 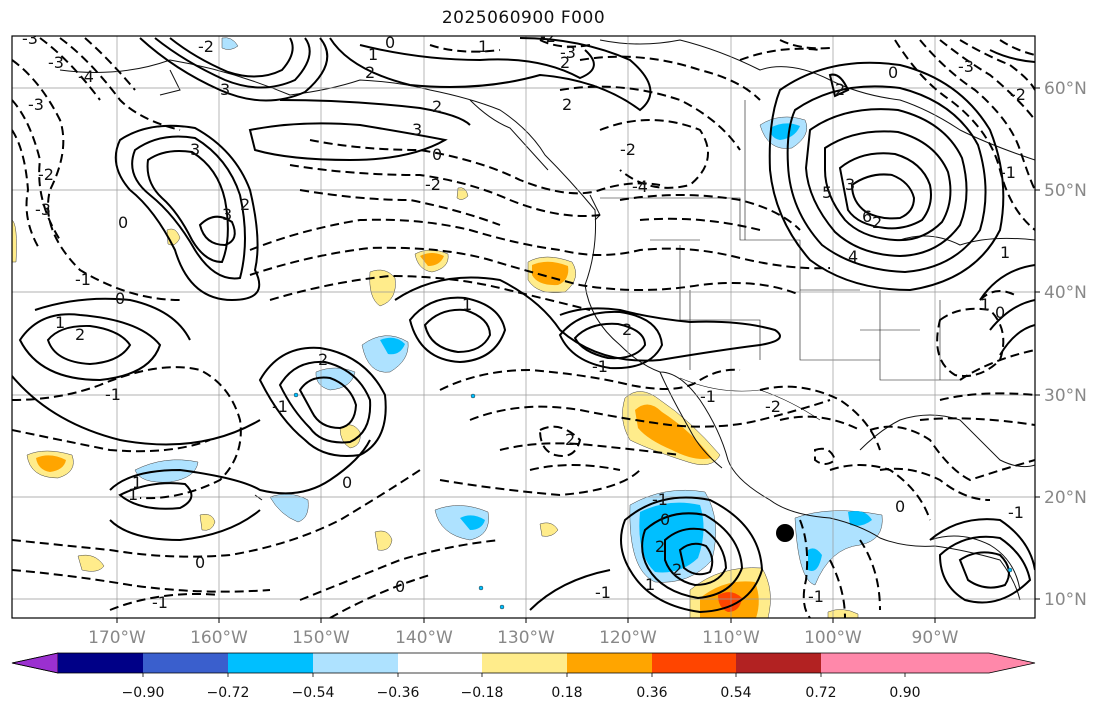 What do you see at coordinates (1065, 600) in the screenshot?
I see `lat-label: 10°N` at bounding box center [1065, 600].